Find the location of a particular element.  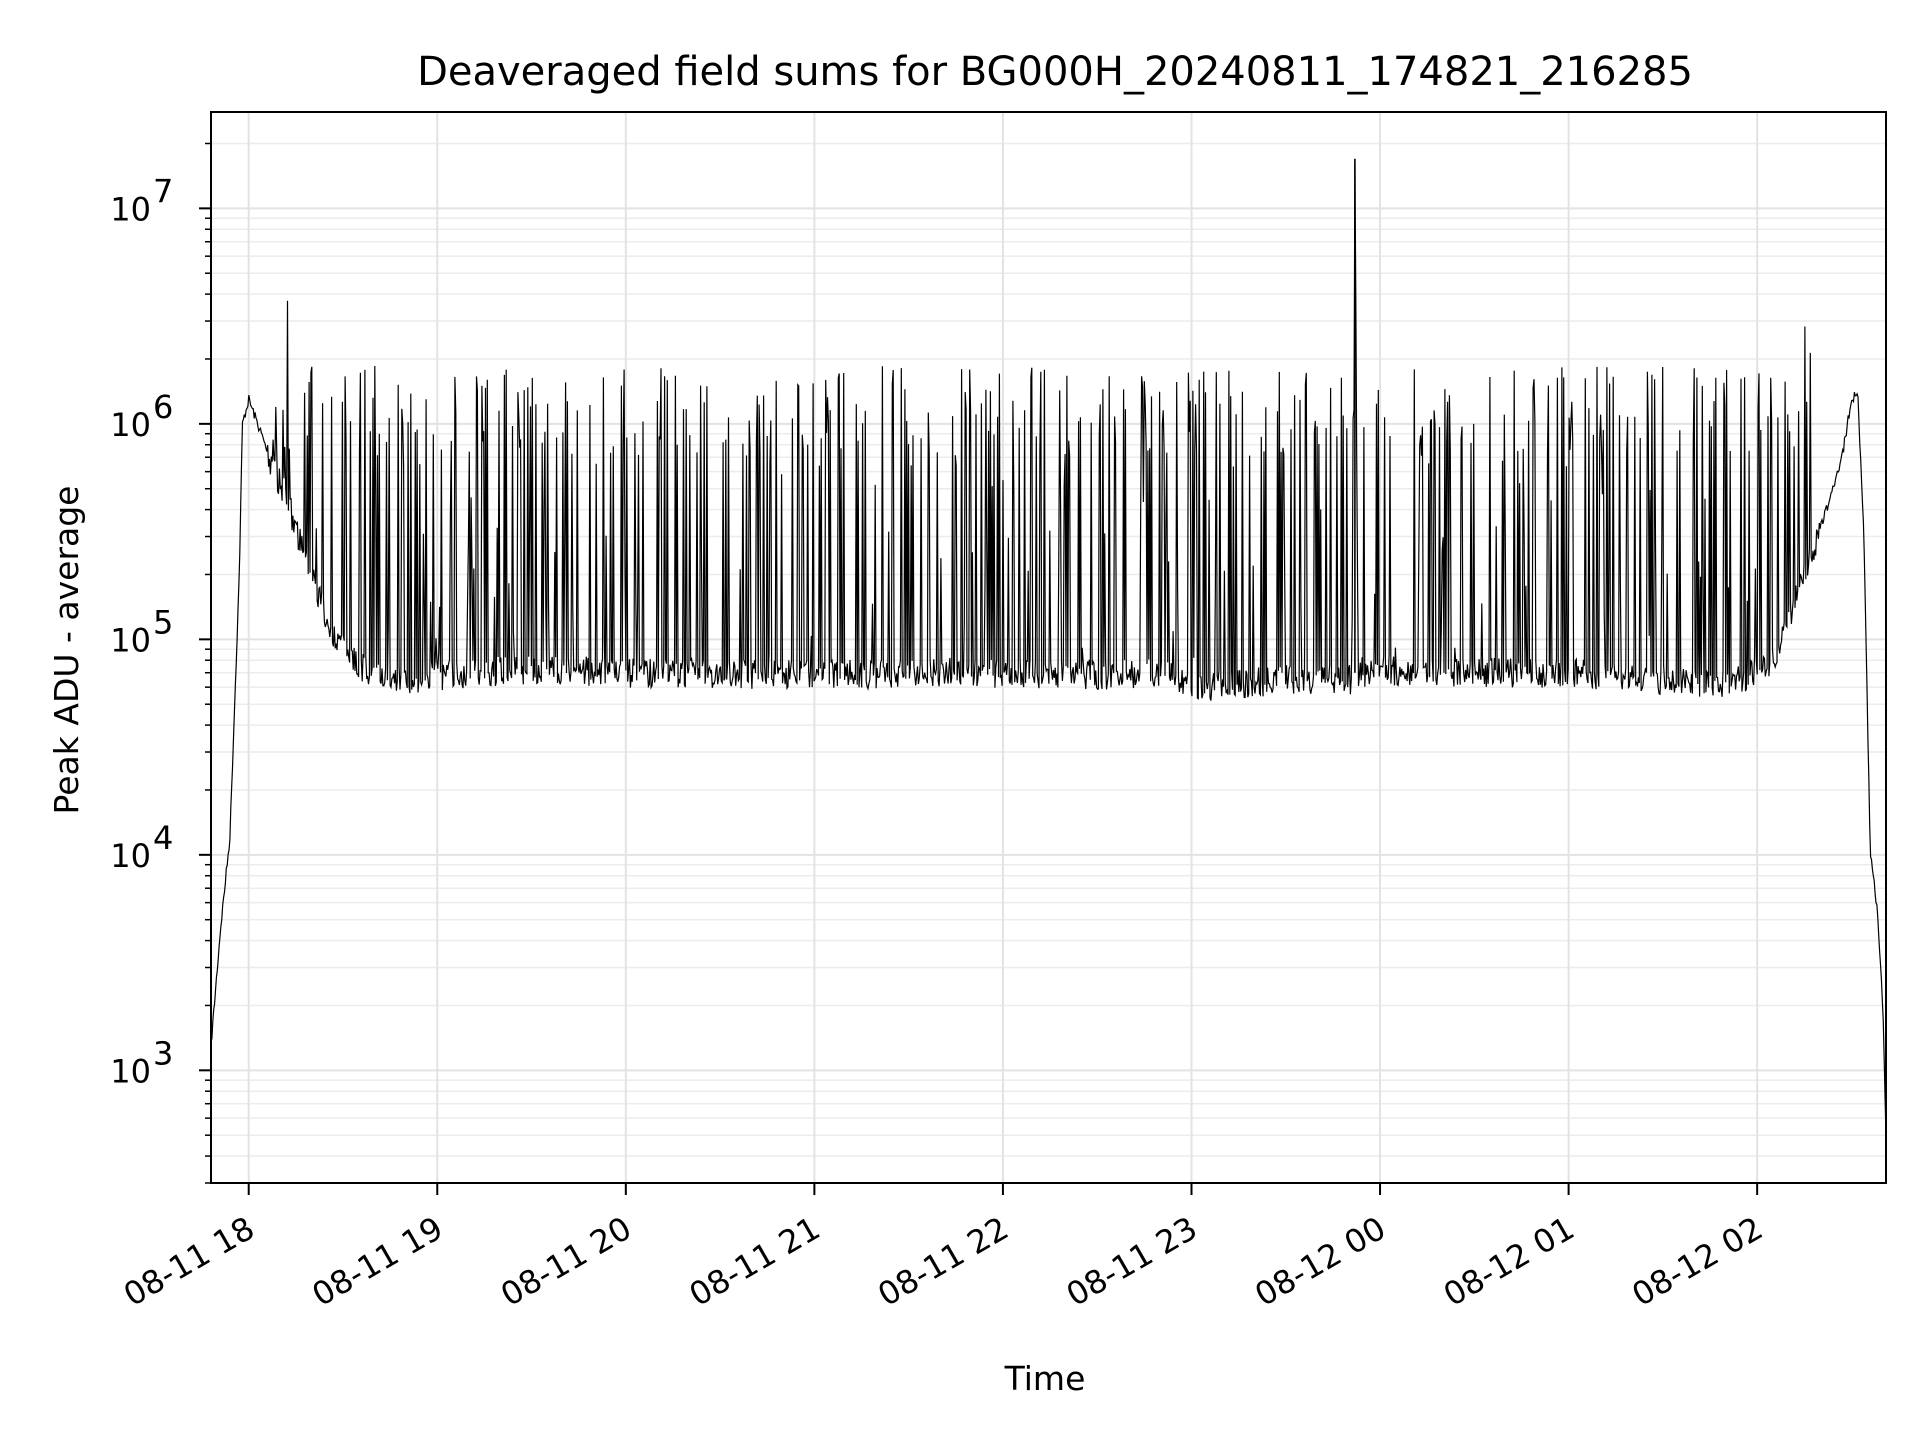

x-tick-label: 08-12 01 is located at coordinates (1509, 1261).